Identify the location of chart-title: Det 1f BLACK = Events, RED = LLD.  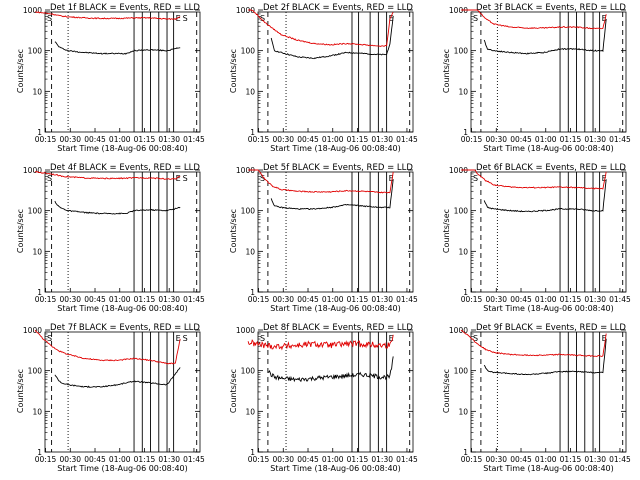
(125, 8).